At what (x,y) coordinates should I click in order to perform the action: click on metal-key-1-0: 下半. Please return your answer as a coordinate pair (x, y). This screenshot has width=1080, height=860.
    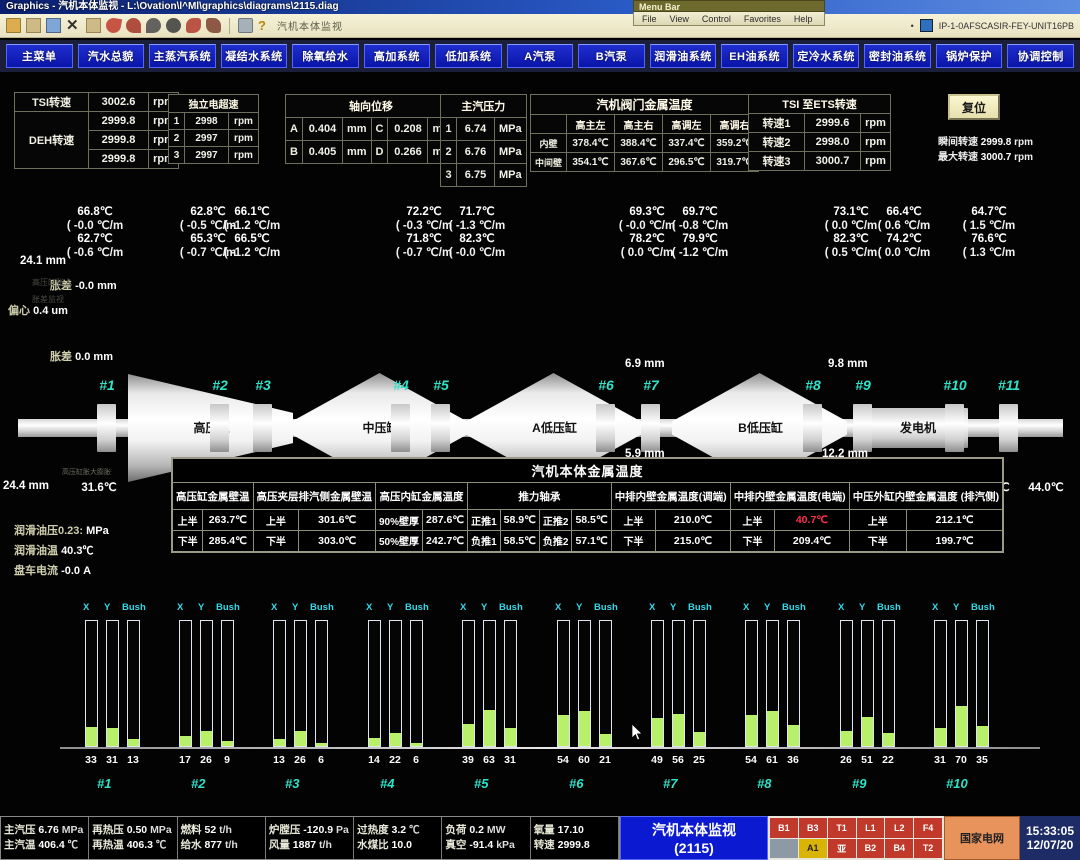
    Looking at the image, I should click on (187, 541).